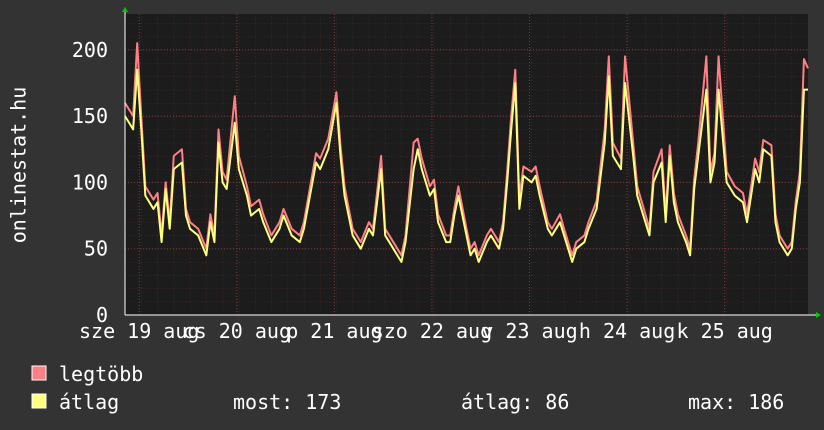  I want to click on y-tick-label: 100, so click(90, 182).